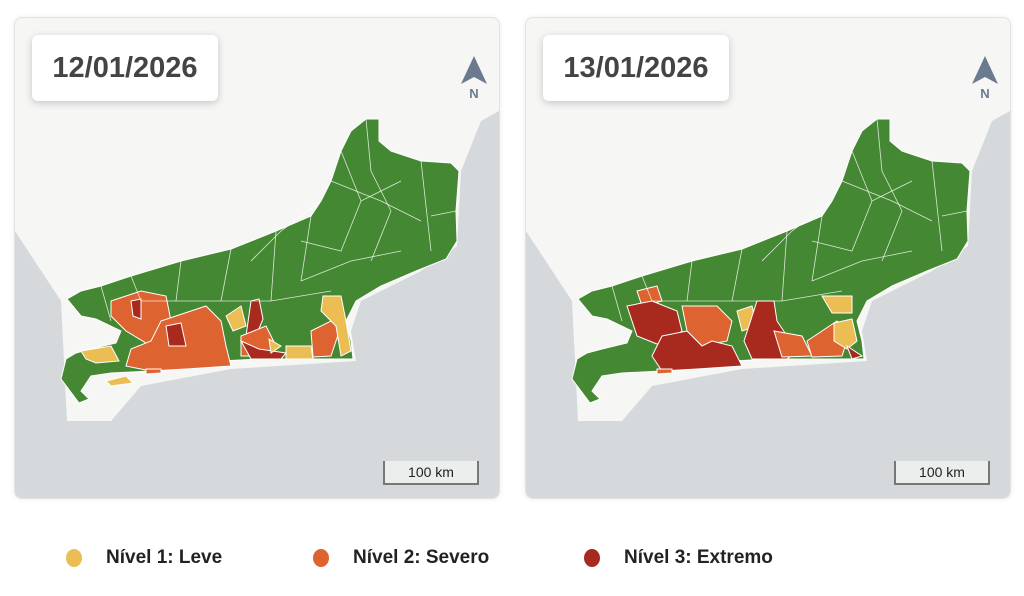 Image resolution: width=1024 pixels, height=596 pixels. What do you see at coordinates (636, 68) in the screenshot?
I see `date-label: 13/01/2026` at bounding box center [636, 68].